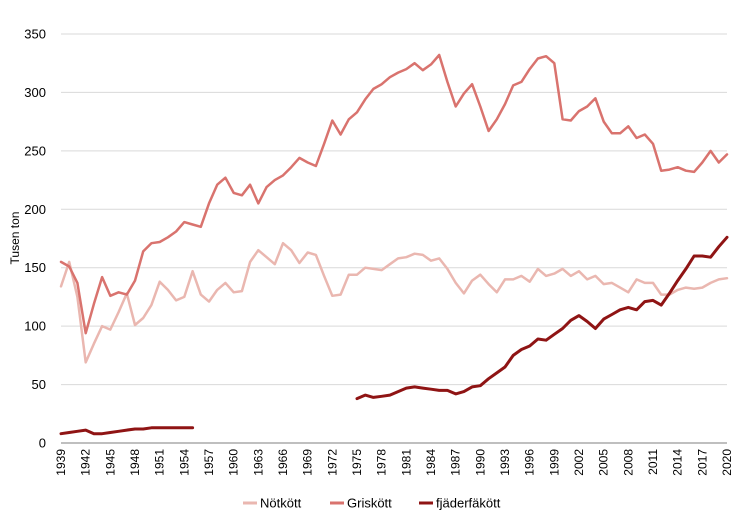  What do you see at coordinates (42, 443) in the screenshot?
I see `y-tick-label: 0` at bounding box center [42, 443].